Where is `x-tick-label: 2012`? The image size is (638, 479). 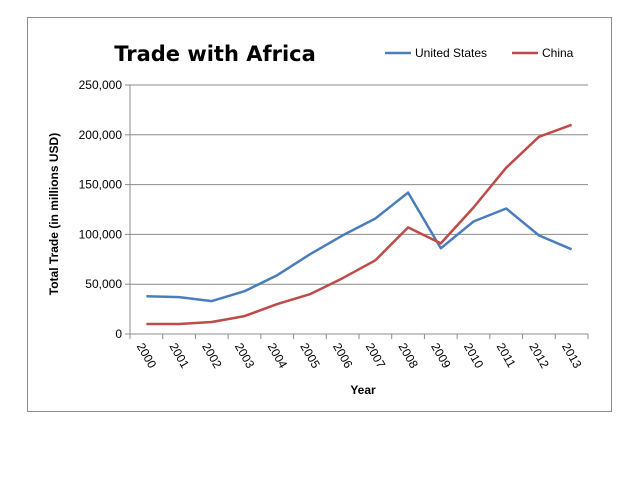
x-tick-label: 2012 is located at coordinates (539, 356).